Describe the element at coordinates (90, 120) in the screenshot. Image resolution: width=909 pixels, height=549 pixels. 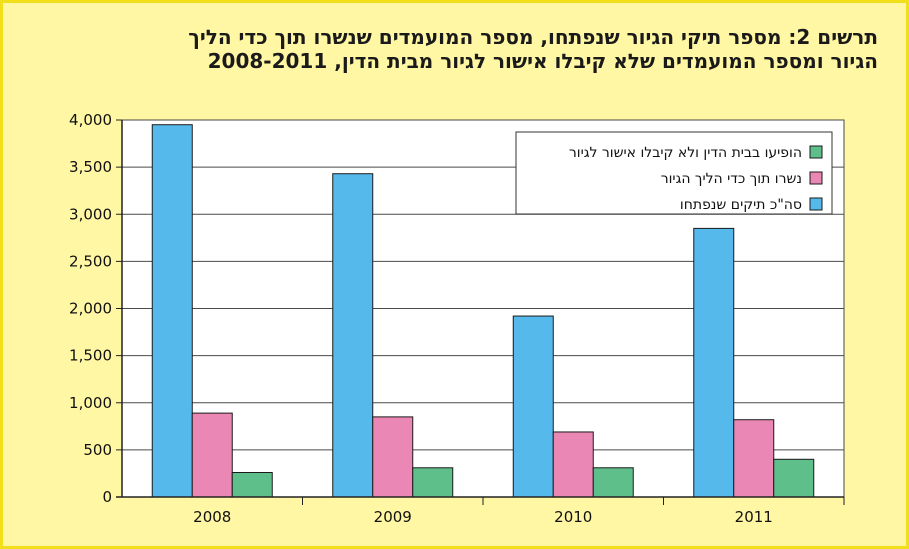
I see `y-tick-label: 4,000` at that location.